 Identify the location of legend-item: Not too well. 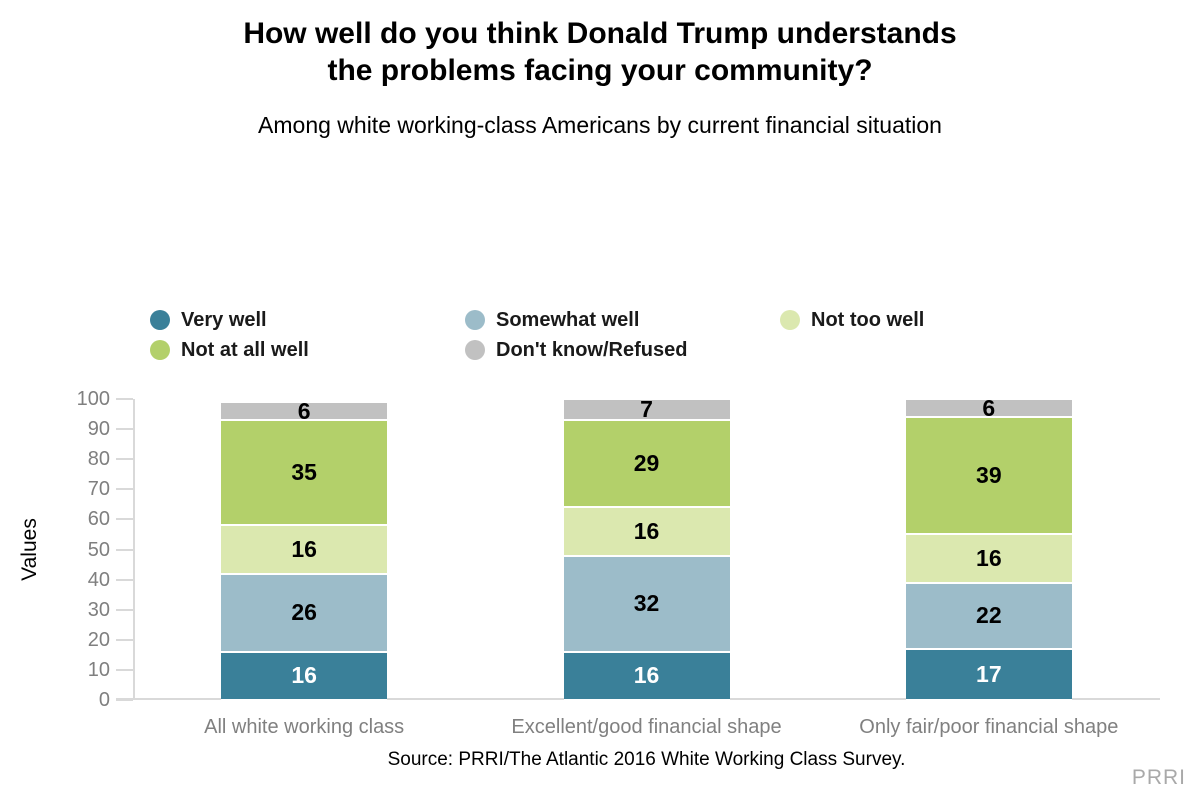
(852, 320).